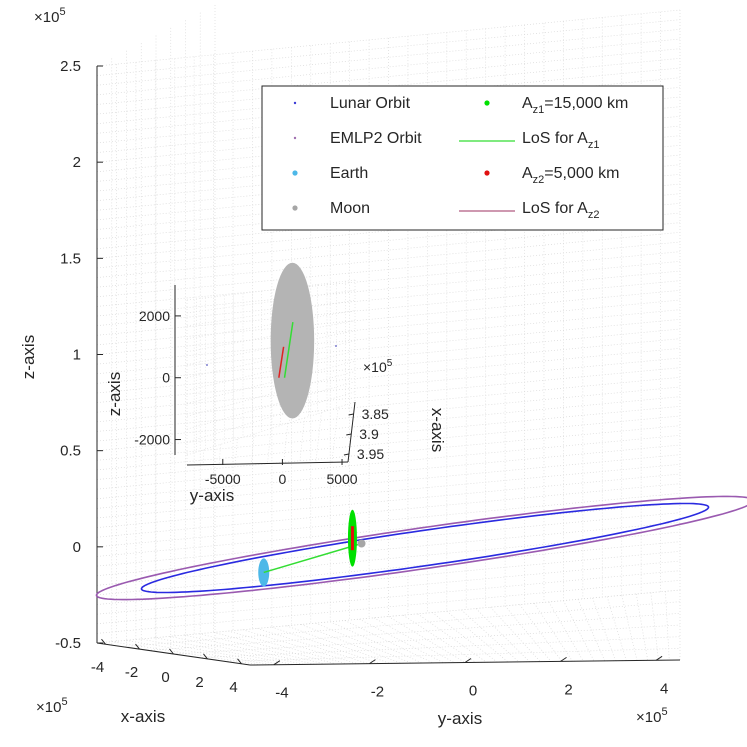 The image size is (747, 747). Describe the element at coordinates (154, 316) in the screenshot. I see `inset-z-tick-label: 2000` at that location.